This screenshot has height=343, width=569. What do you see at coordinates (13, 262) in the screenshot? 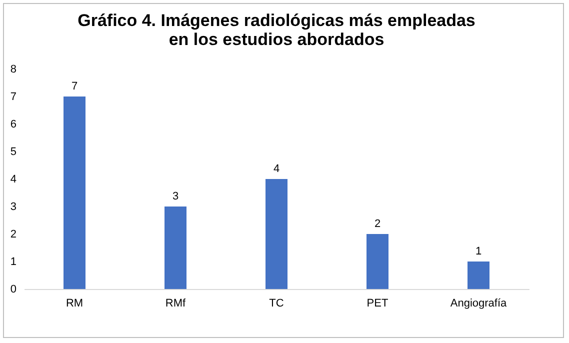
I see `y-tick-label: 1` at bounding box center [13, 262].